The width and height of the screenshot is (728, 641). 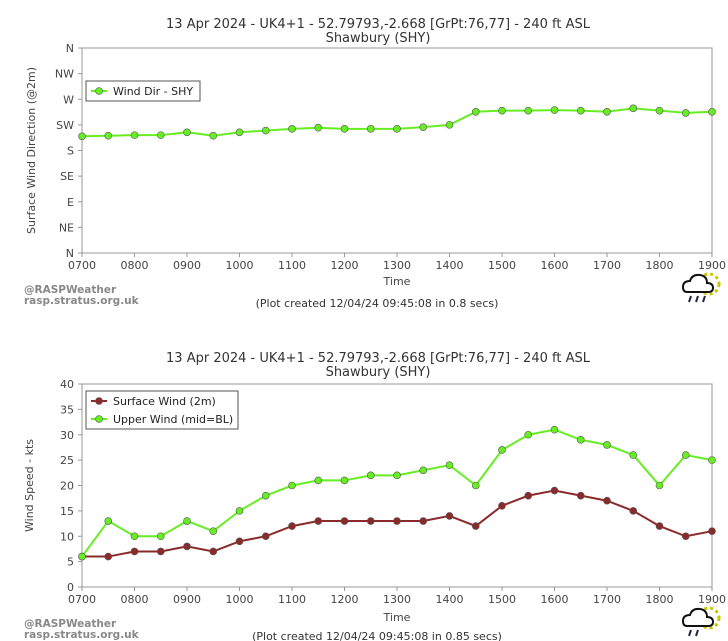 I want to click on y-tick-label: 20, so click(x=67, y=486).